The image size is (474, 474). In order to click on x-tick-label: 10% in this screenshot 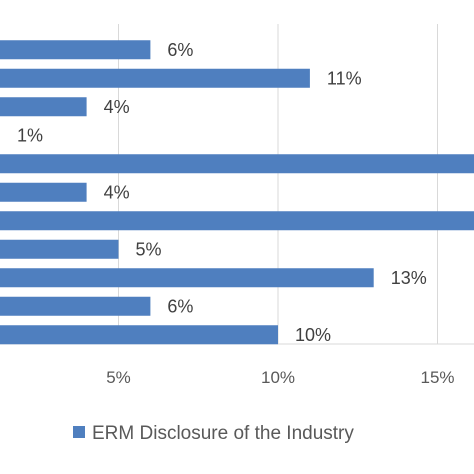, I will do `click(278, 377)`.